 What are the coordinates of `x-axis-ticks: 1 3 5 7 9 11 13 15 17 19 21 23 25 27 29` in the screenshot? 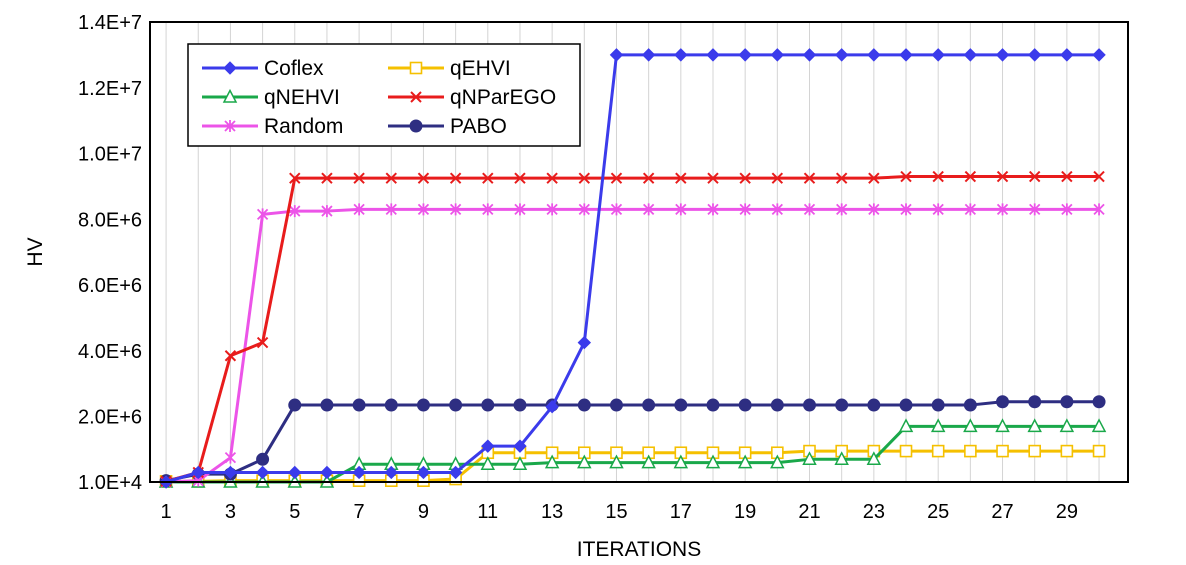 It's located at (619, 512).